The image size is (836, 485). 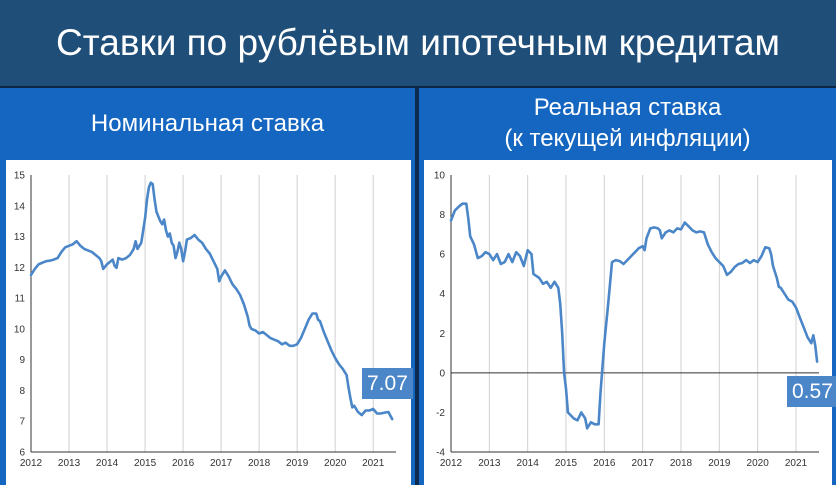 I want to click on panel-title: Номинальная ставка, so click(x=207, y=123).